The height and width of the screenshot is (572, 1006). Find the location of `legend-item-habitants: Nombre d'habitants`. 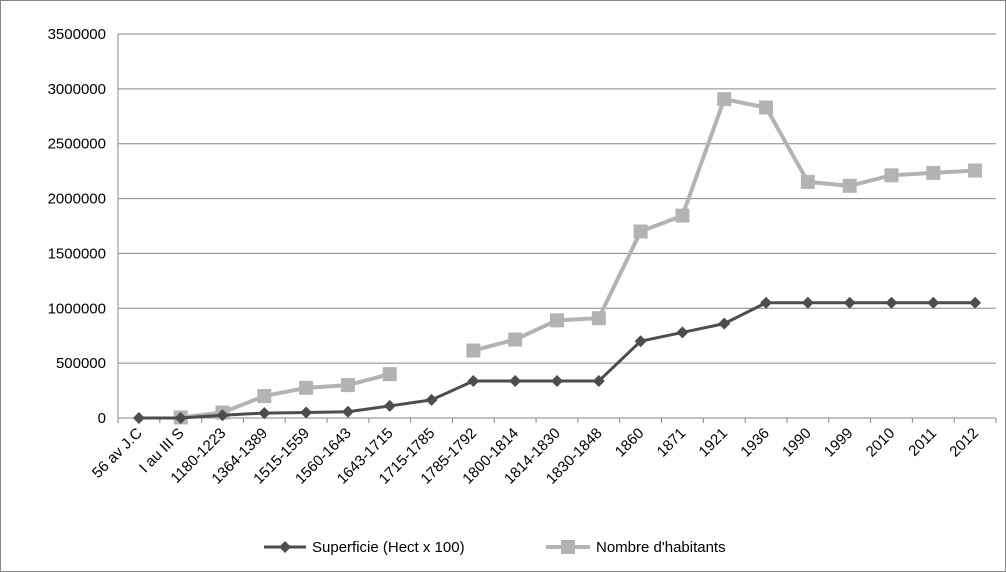

legend-item-habitants: Nombre d'habitants is located at coordinates (636, 547).